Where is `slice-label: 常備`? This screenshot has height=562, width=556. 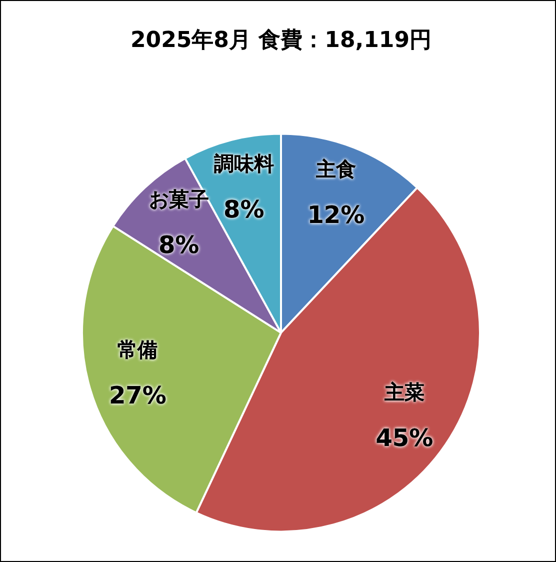
slice-label: 常備 is located at coordinates (138, 350).